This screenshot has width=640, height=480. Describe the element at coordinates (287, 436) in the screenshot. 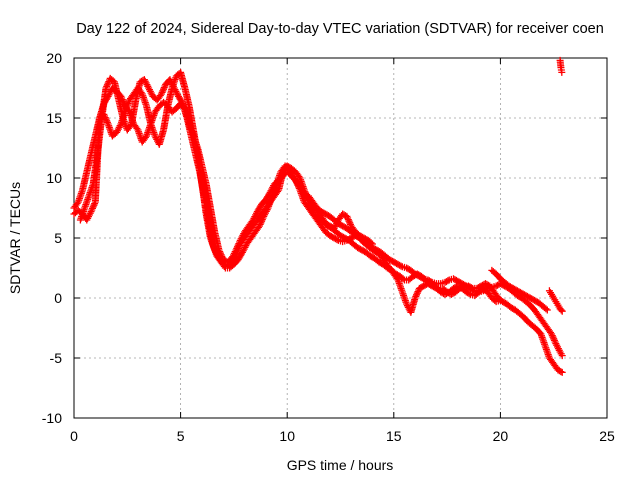

I see `x-tick-label: 10` at that location.